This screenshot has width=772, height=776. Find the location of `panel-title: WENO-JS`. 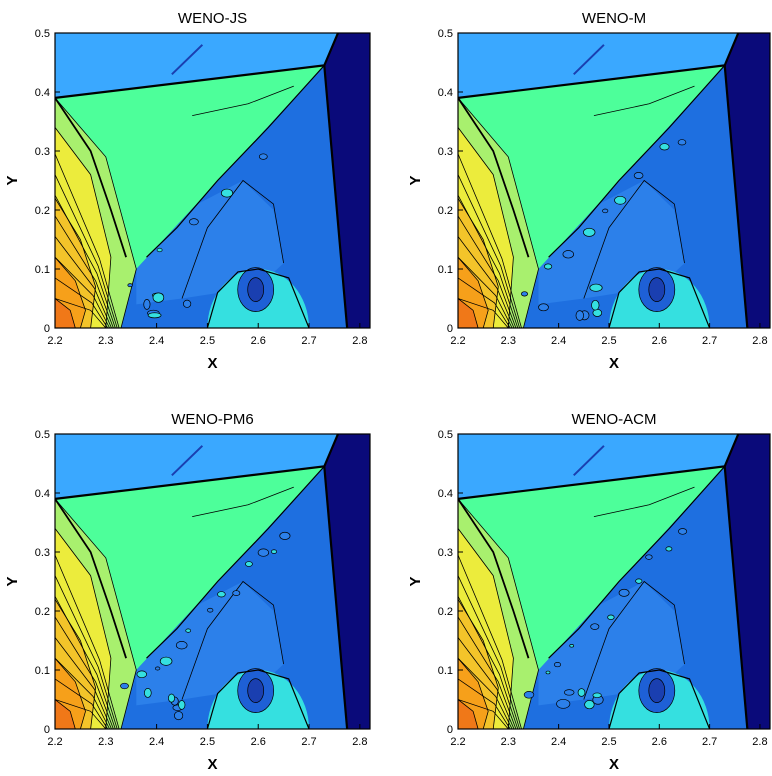

panel-title: WENO-JS is located at coordinates (212, 18).